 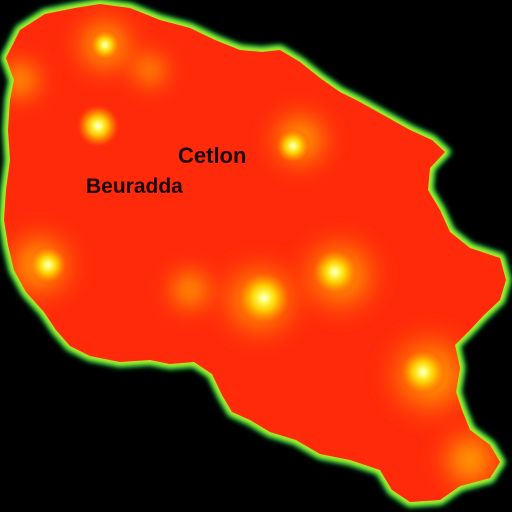 I want to click on map-label-city-2: Beuradda, so click(x=134, y=186).